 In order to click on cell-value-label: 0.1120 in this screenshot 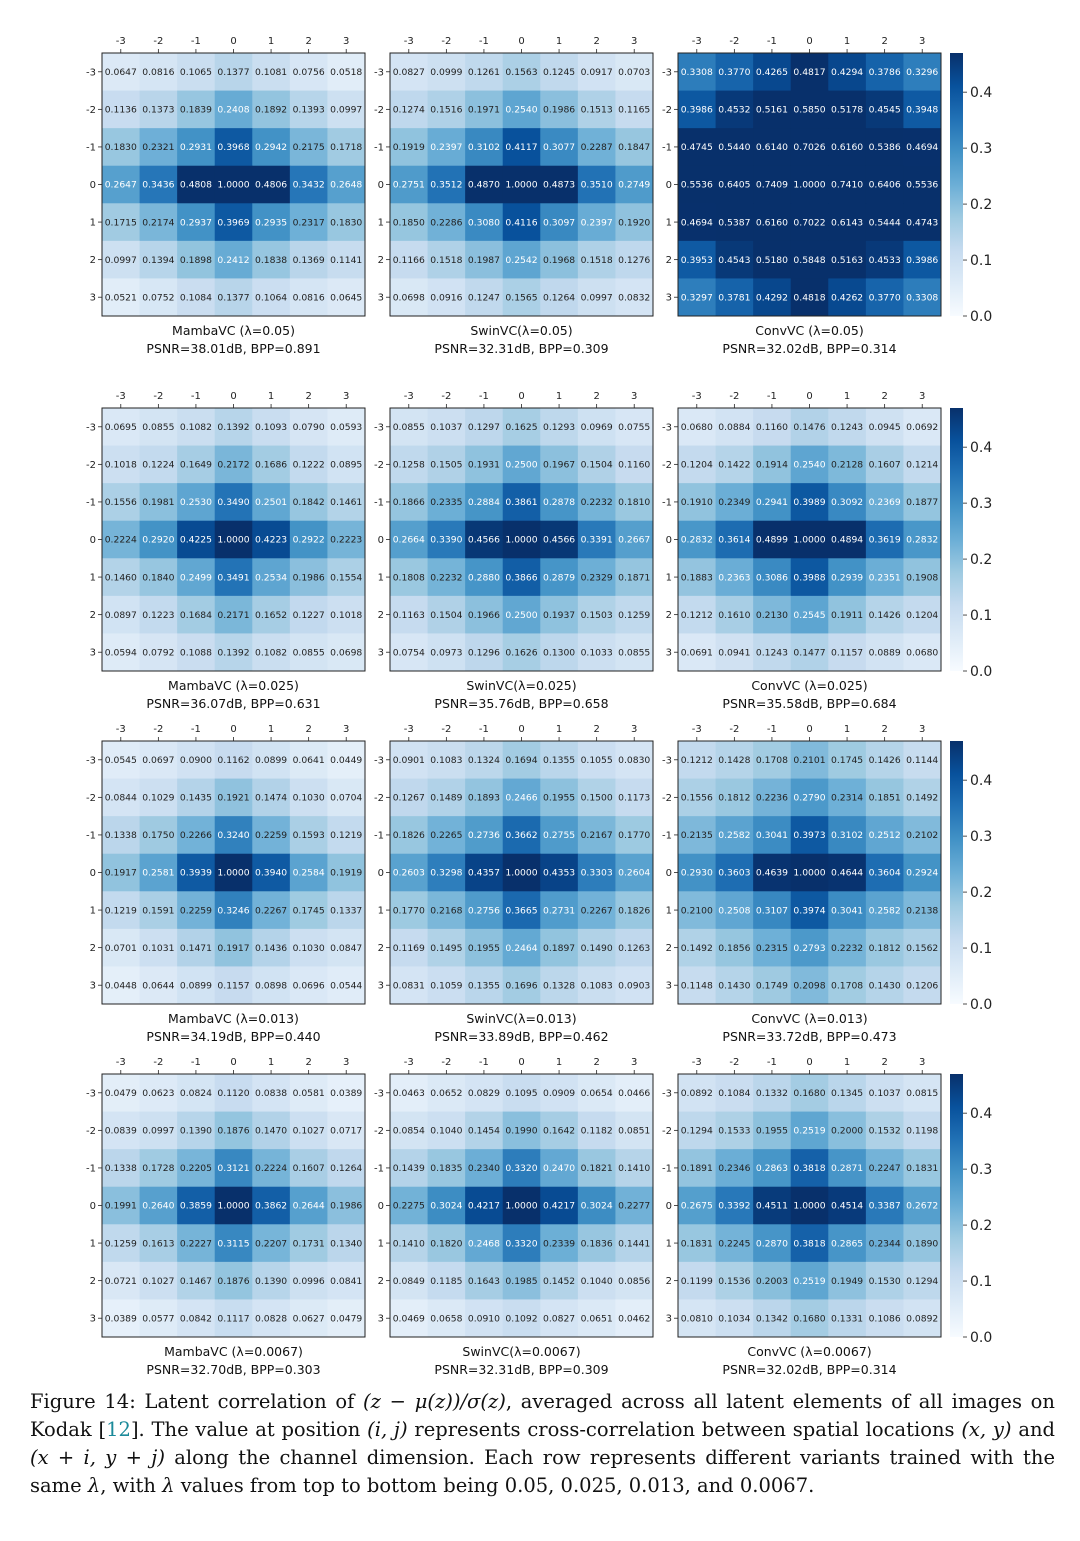, I will do `click(233, 1093)`.